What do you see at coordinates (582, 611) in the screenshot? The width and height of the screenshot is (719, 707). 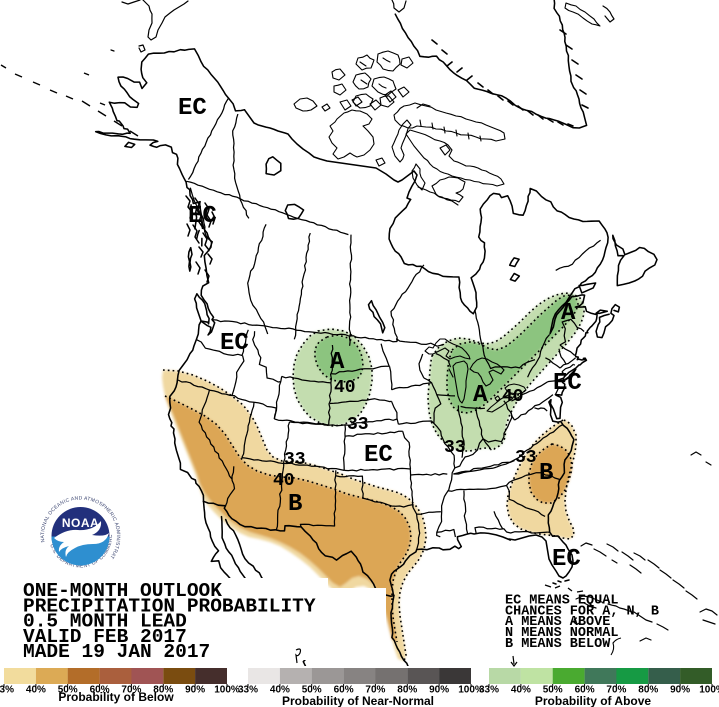 I see `svg-text: CHANCES FOR A, N, B` at bounding box center [582, 611].